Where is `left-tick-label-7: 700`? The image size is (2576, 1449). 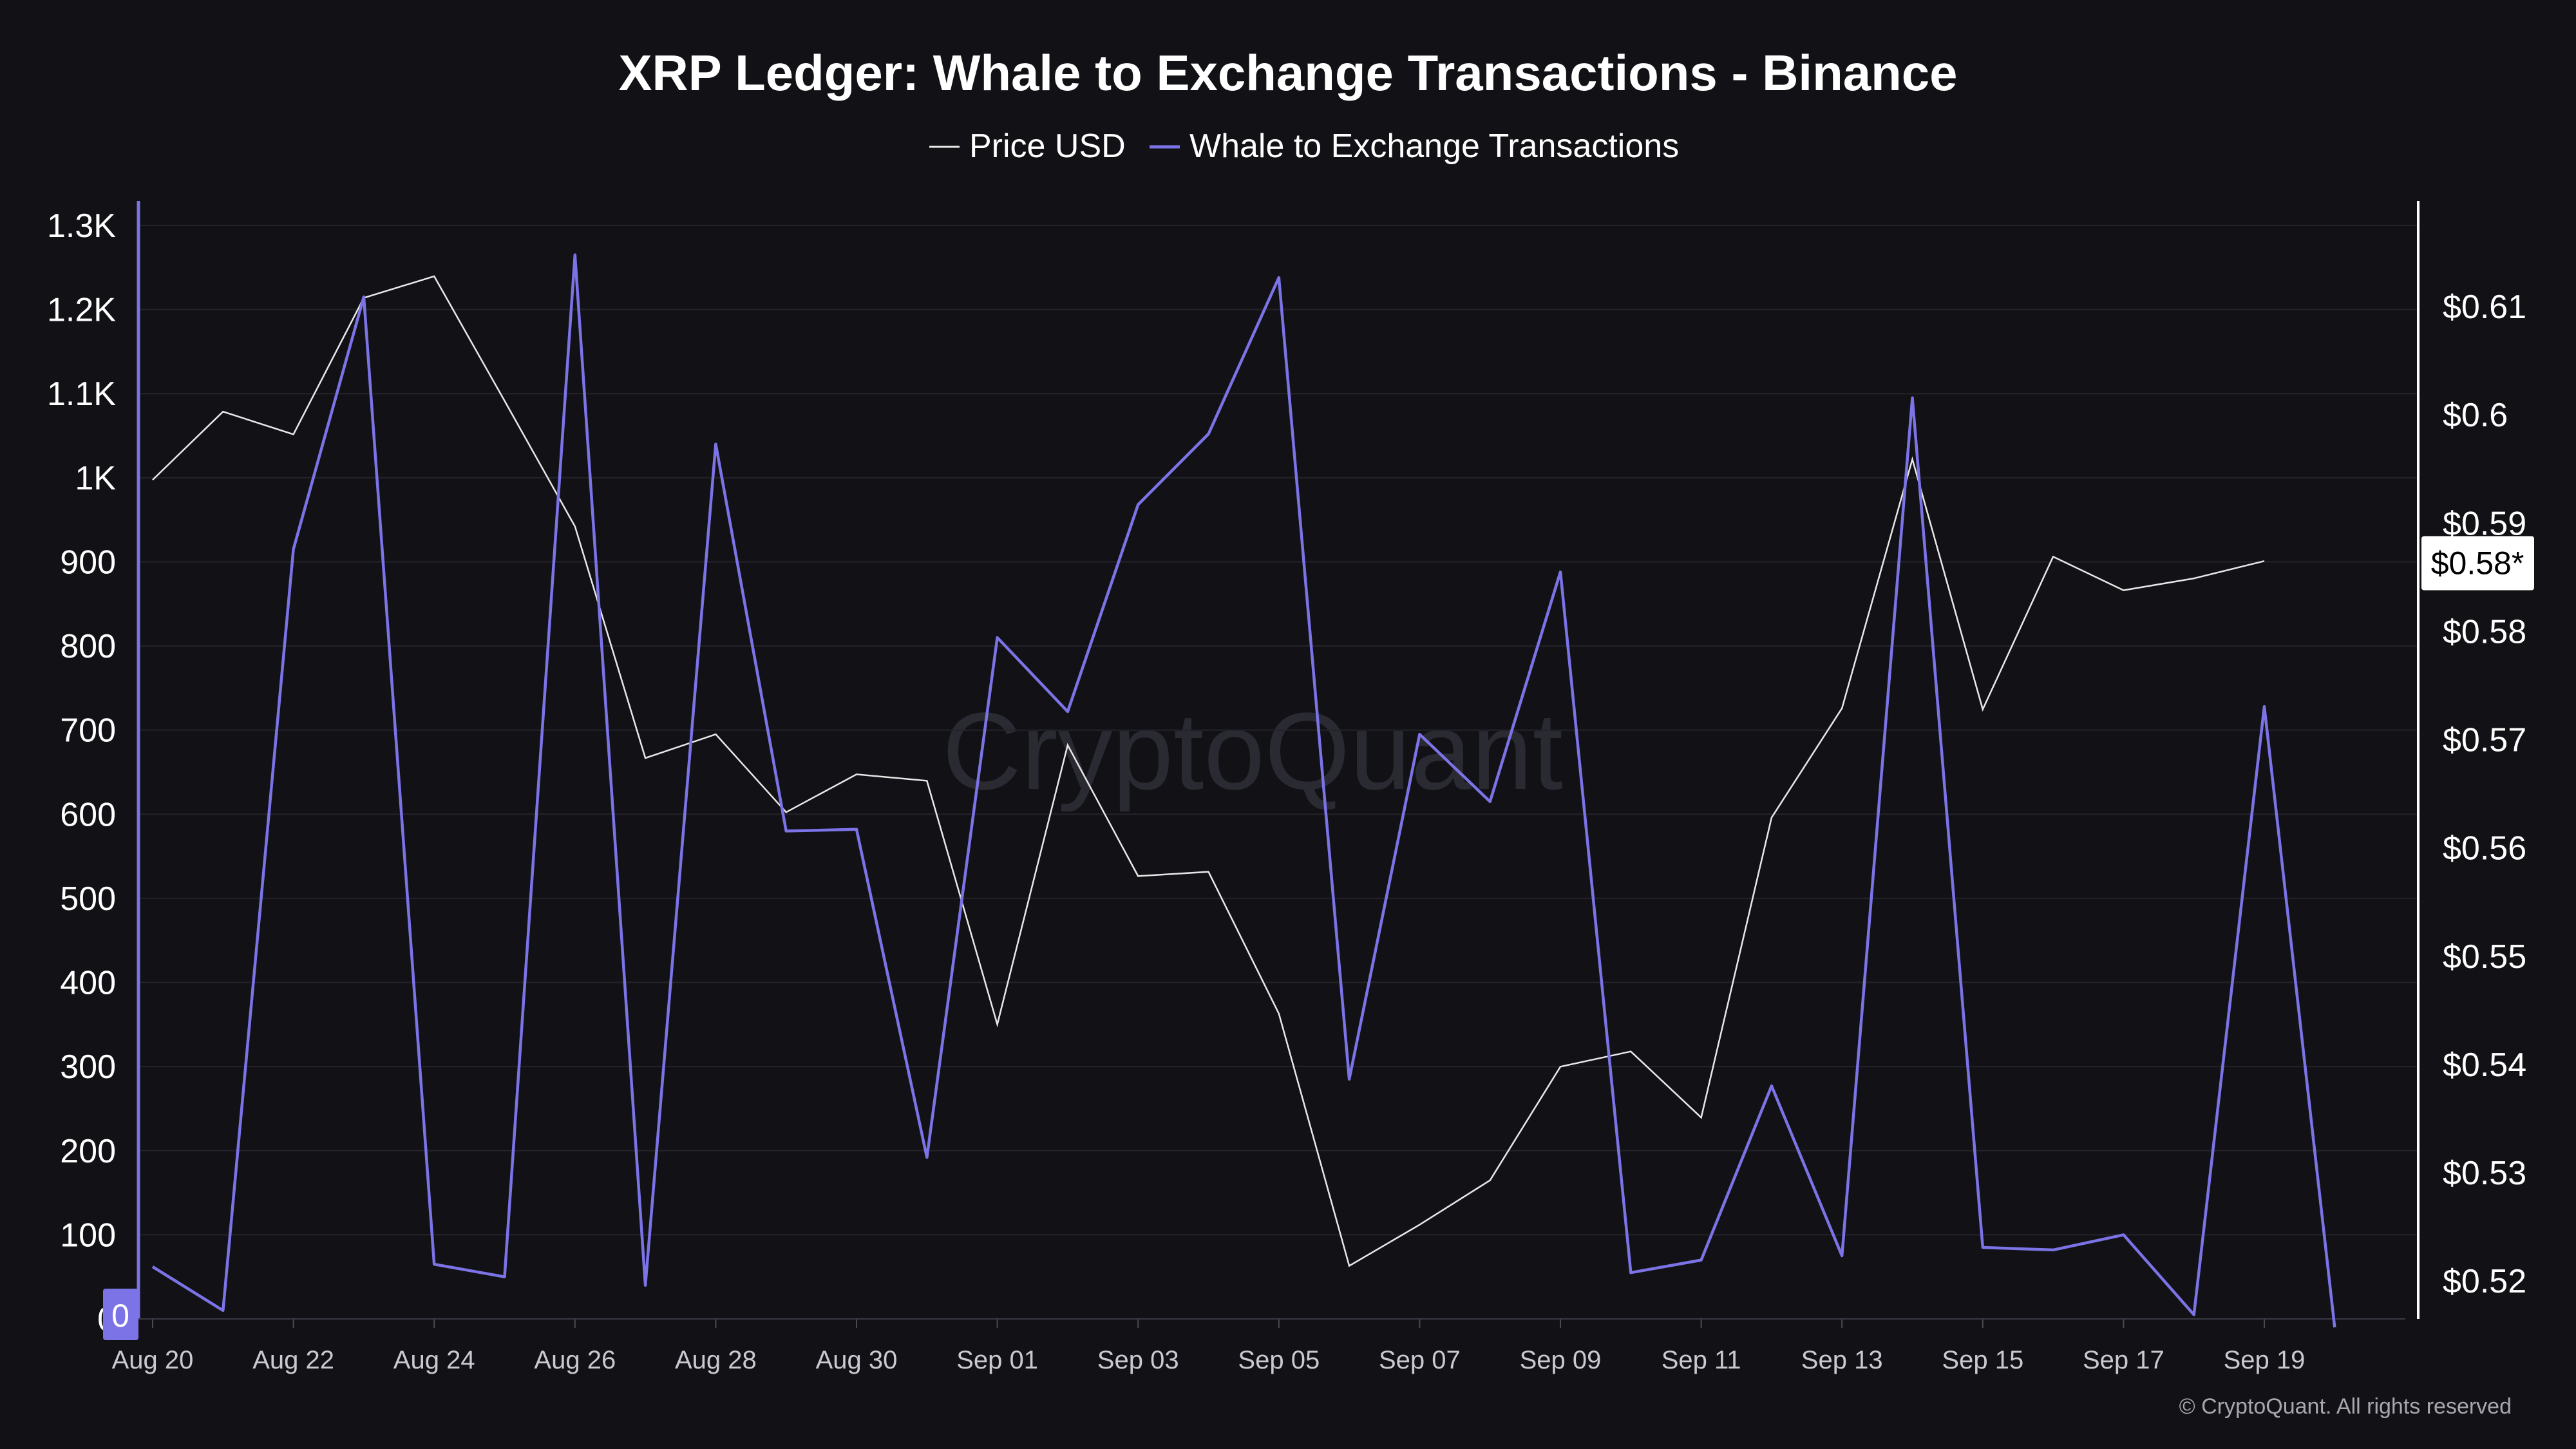 left-tick-label-7: 700 is located at coordinates (88, 731).